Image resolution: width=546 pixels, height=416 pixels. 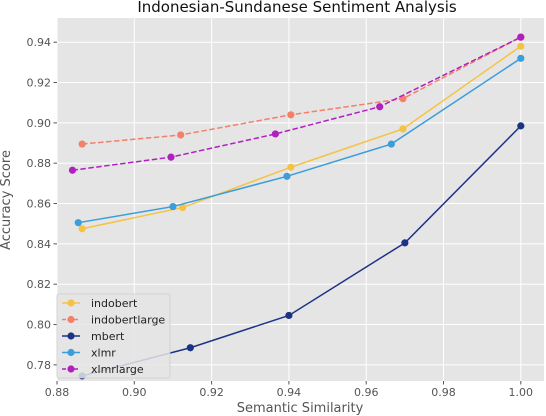 What do you see at coordinates (521, 392) in the screenshot?
I see `x-tick-label: 1.00` at bounding box center [521, 392].